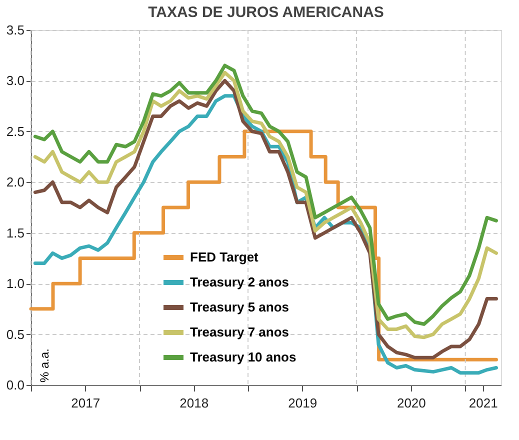  What do you see at coordinates (15, 131) in the screenshot?
I see `y-tick-label: 2.5` at bounding box center [15, 131].